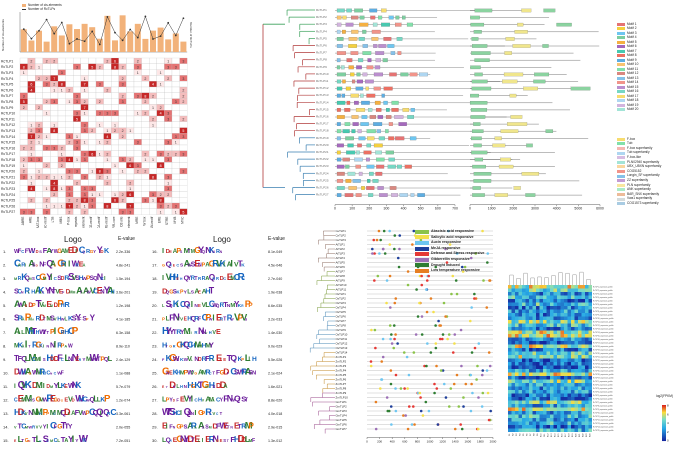 The image size is (680, 455). Describe the element at coordinates (114, 222) in the screenshot. I see `element-label: AuxRR-core` at that location.